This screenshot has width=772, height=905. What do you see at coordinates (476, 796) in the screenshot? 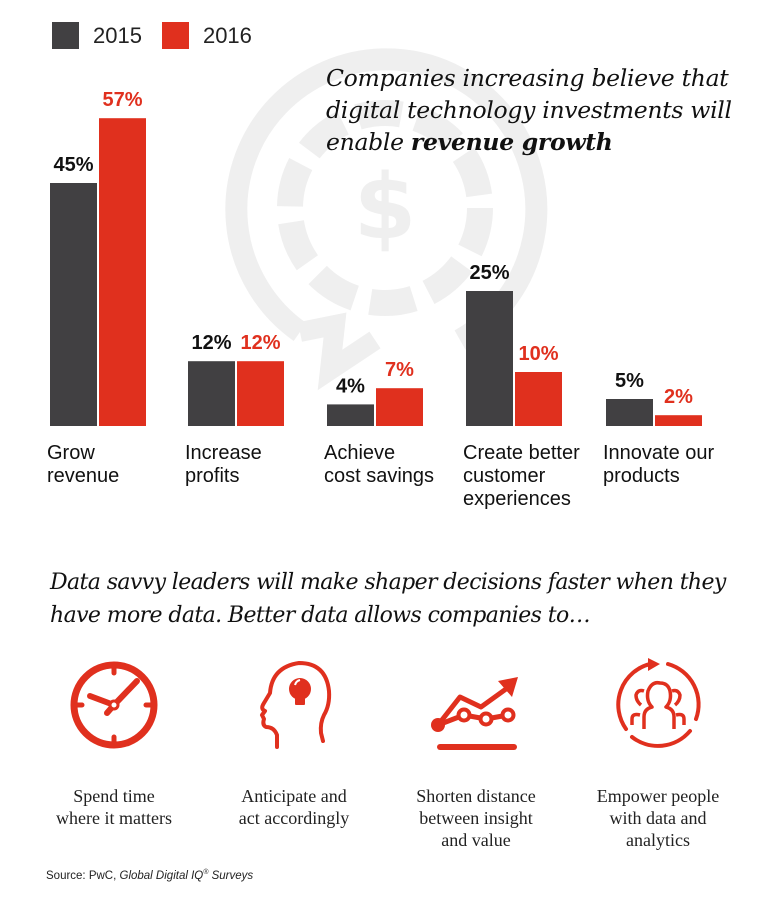
I see `feature-line: Shorten distance` at bounding box center [476, 796].